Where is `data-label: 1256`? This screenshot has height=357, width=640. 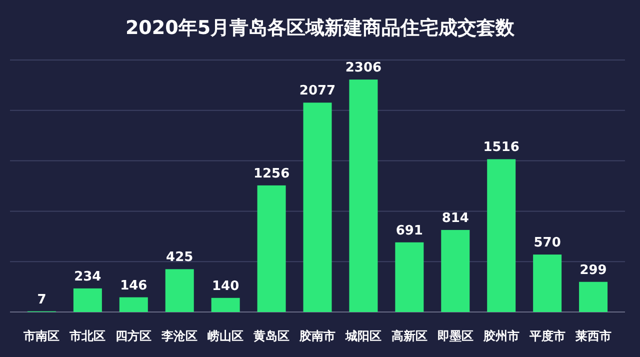 data-label: 1256 is located at coordinates (271, 174).